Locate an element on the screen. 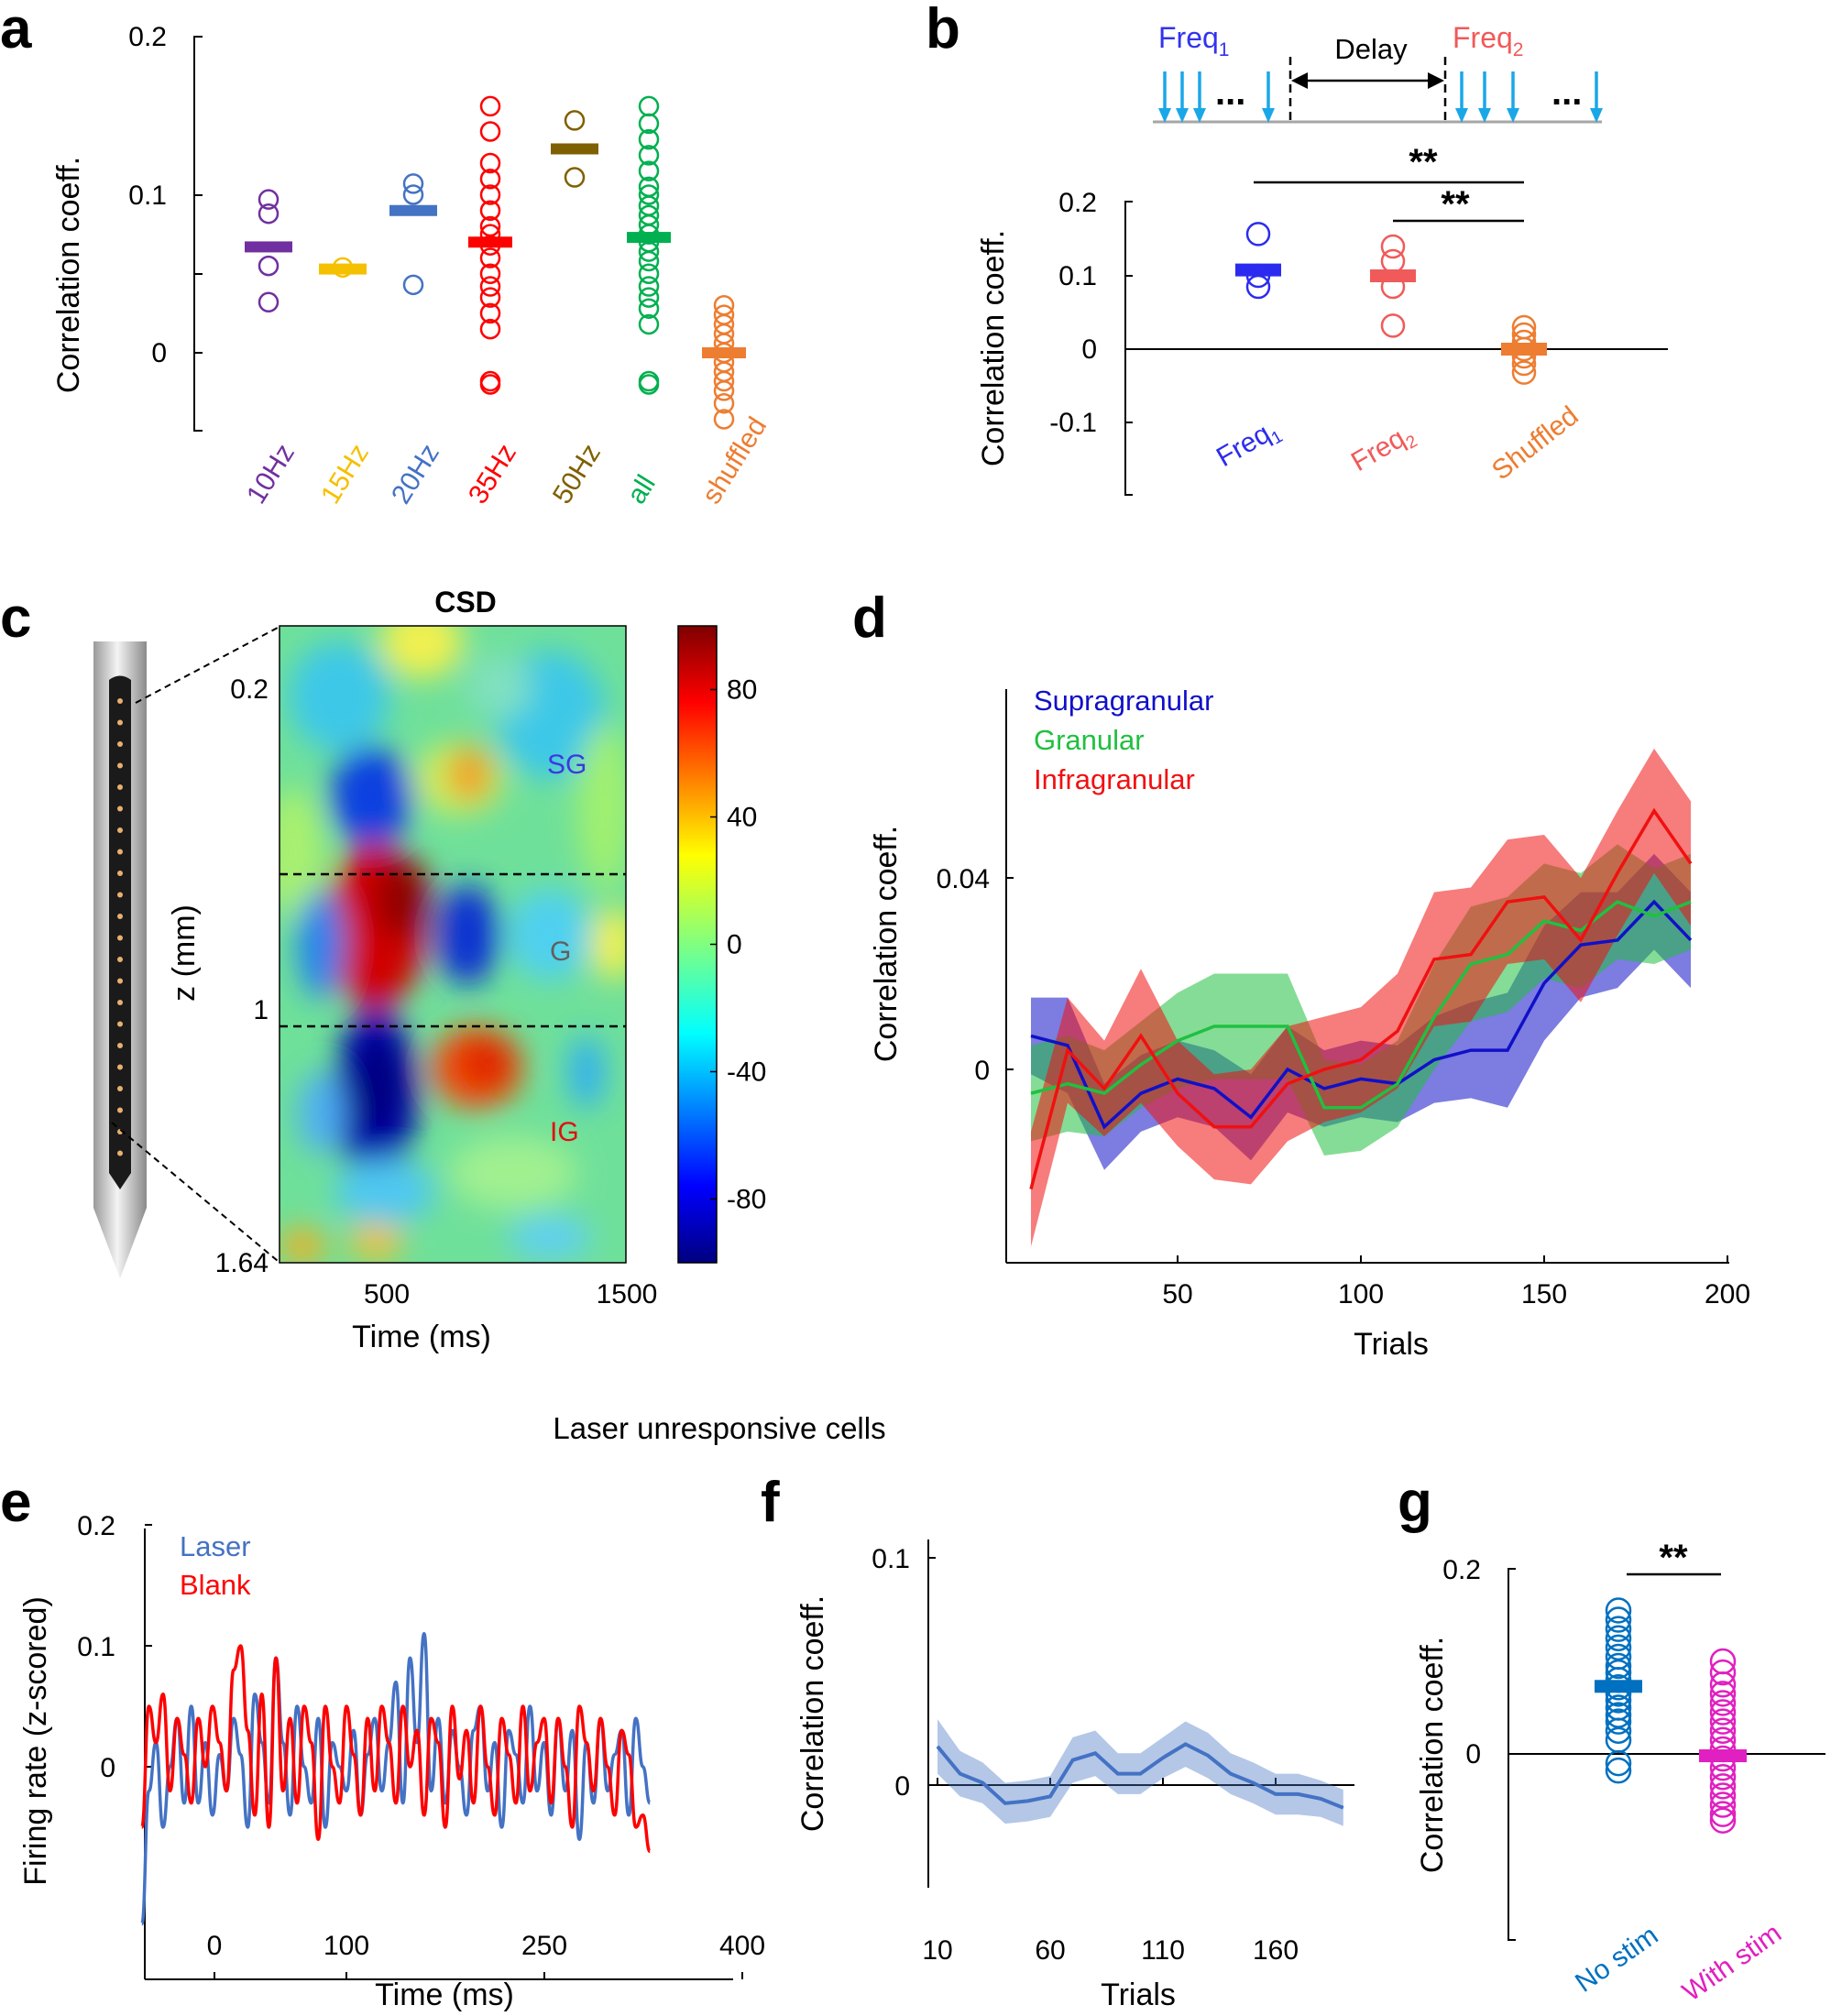 The image size is (1831, 2016). panel-f-ytick: 0.1 is located at coordinates (891, 1559).